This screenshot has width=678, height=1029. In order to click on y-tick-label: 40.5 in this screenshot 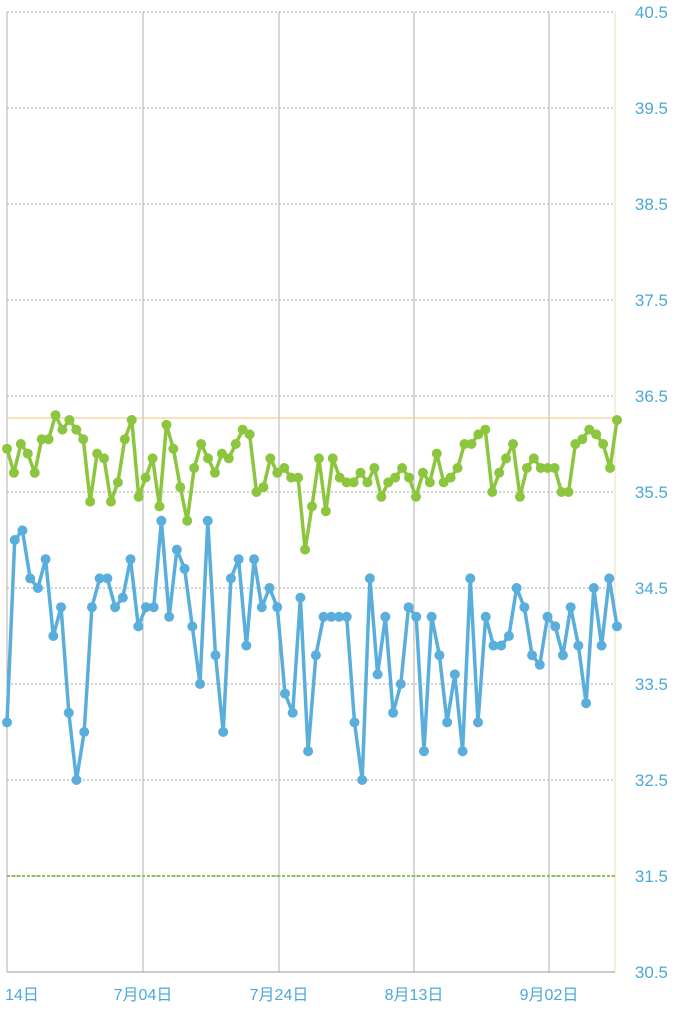, I will do `click(651, 12)`.